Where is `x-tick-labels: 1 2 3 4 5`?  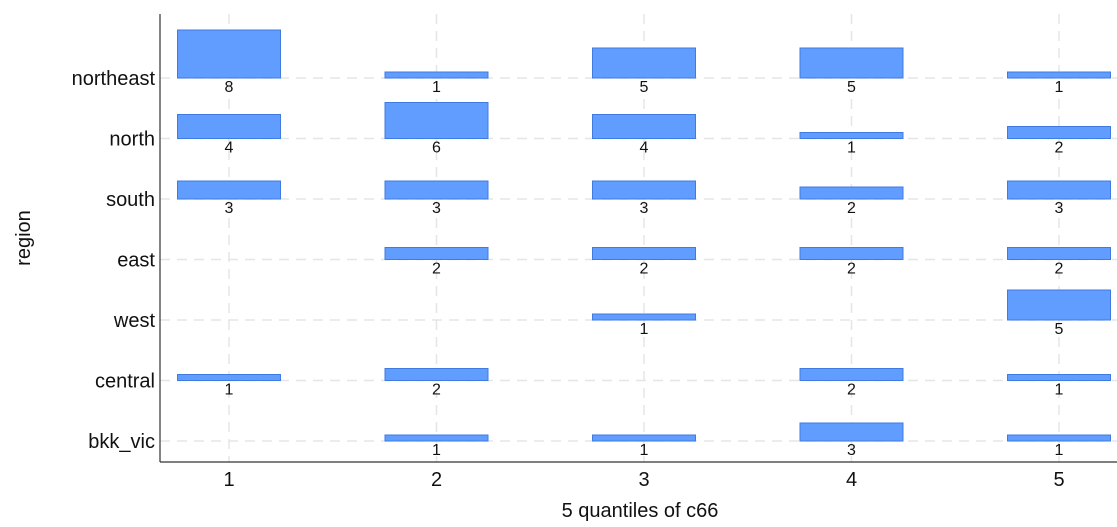 x-tick-labels: 1 2 3 4 5 is located at coordinates (643, 480).